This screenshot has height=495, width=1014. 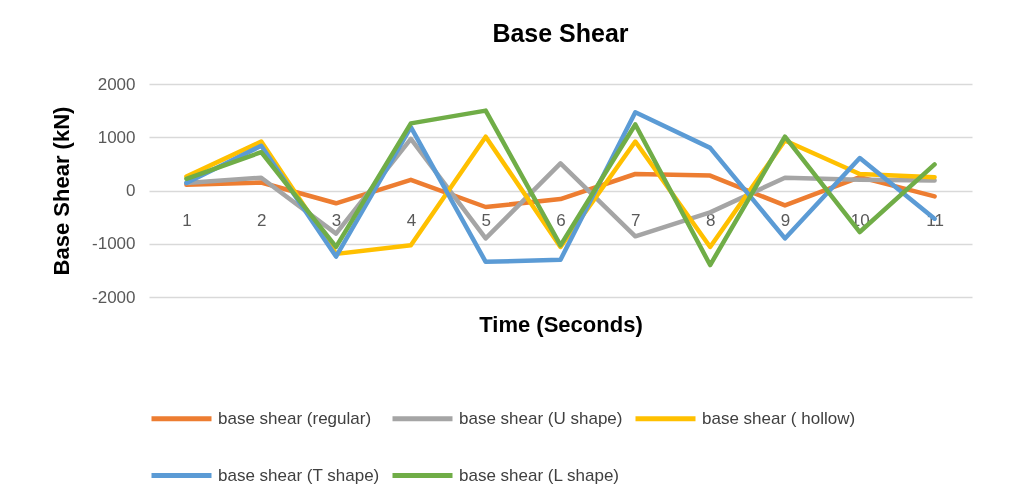 I want to click on x-axis-title: Time (Seconds), so click(x=561, y=324).